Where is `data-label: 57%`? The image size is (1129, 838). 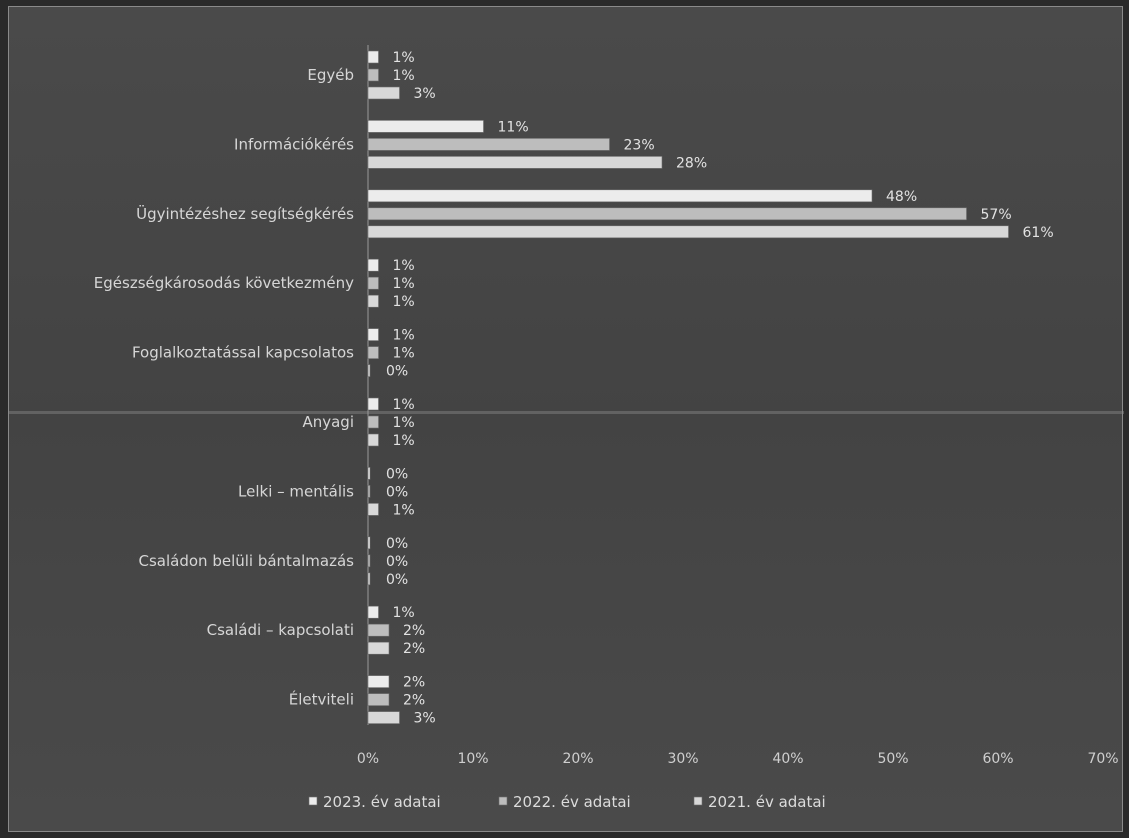 data-label: 57% is located at coordinates (996, 215).